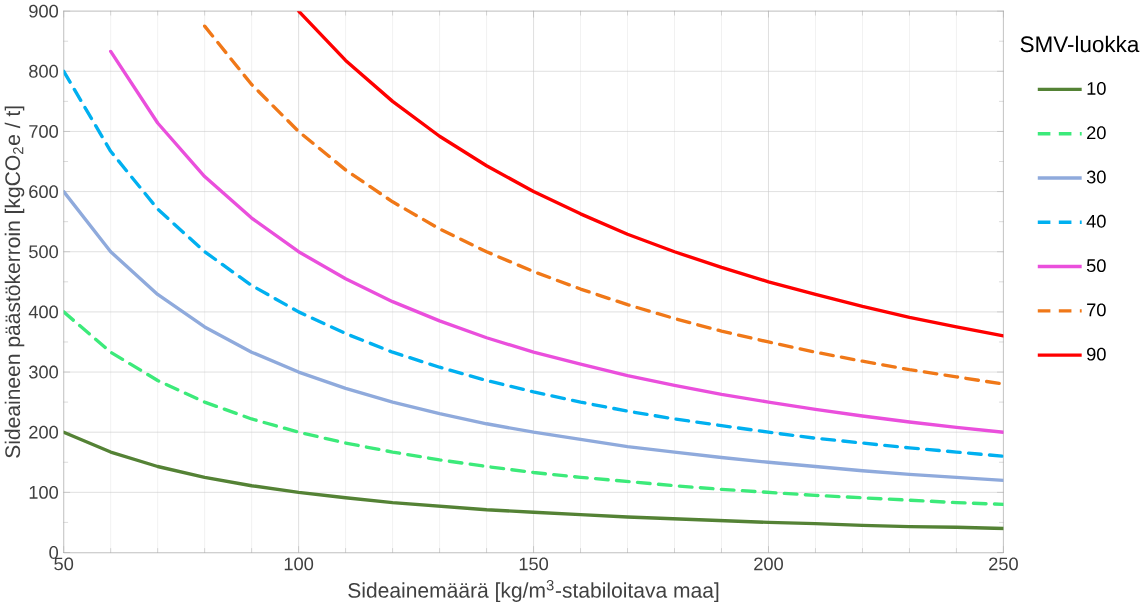 The width and height of the screenshot is (1144, 607). What do you see at coordinates (768, 564) in the screenshot?
I see `x-tick-label: 200` at bounding box center [768, 564].